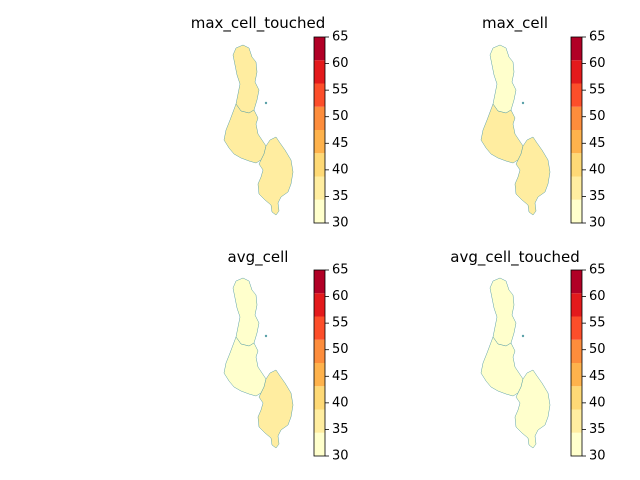 The height and width of the screenshot is (480, 640). I want to click on panel-max-cell: max_cell 30 35 40 45 50 55 60 65, so click(543, 122).